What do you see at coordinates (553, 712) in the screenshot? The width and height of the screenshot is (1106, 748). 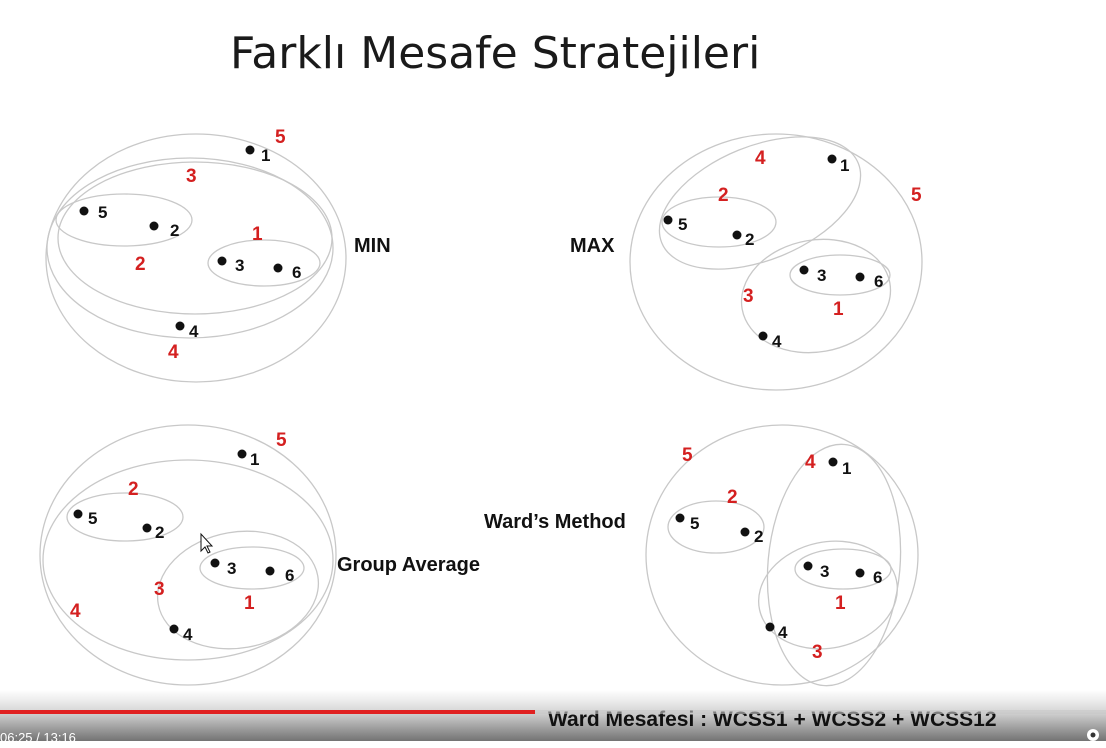 I see `progress-bar` at bounding box center [553, 712].